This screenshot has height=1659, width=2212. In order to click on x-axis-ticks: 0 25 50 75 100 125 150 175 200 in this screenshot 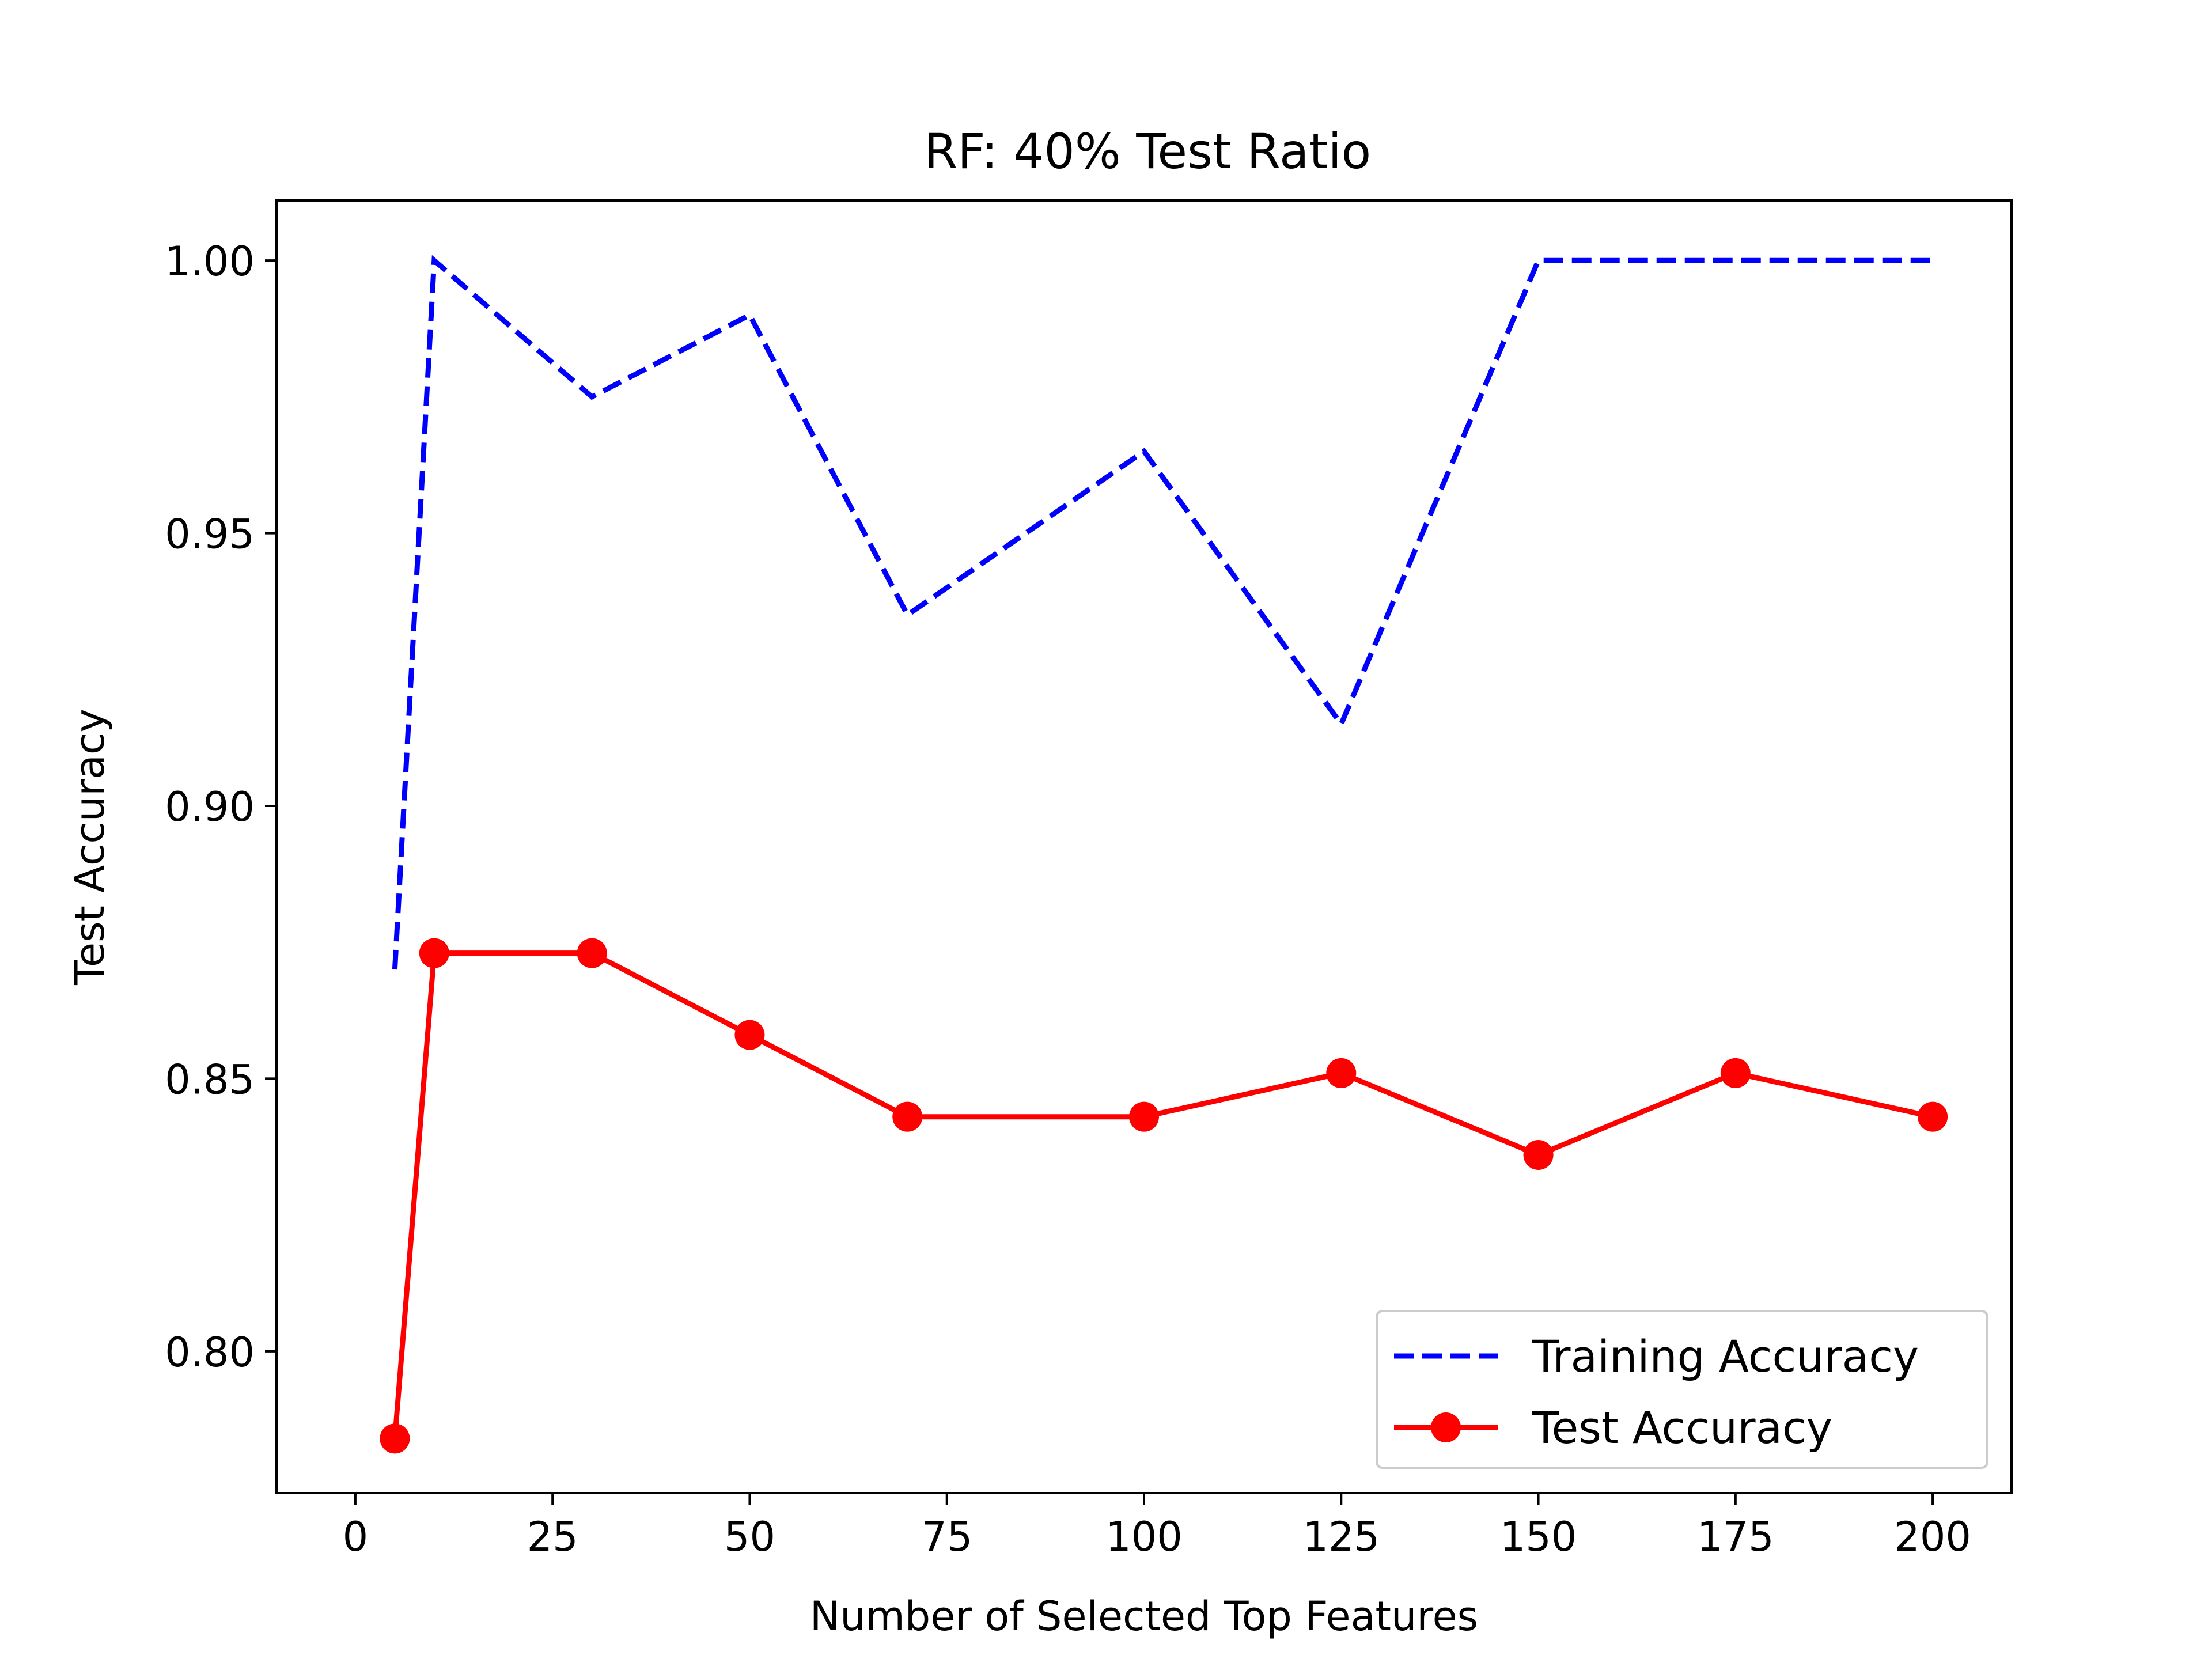, I will do `click(1157, 1526)`.